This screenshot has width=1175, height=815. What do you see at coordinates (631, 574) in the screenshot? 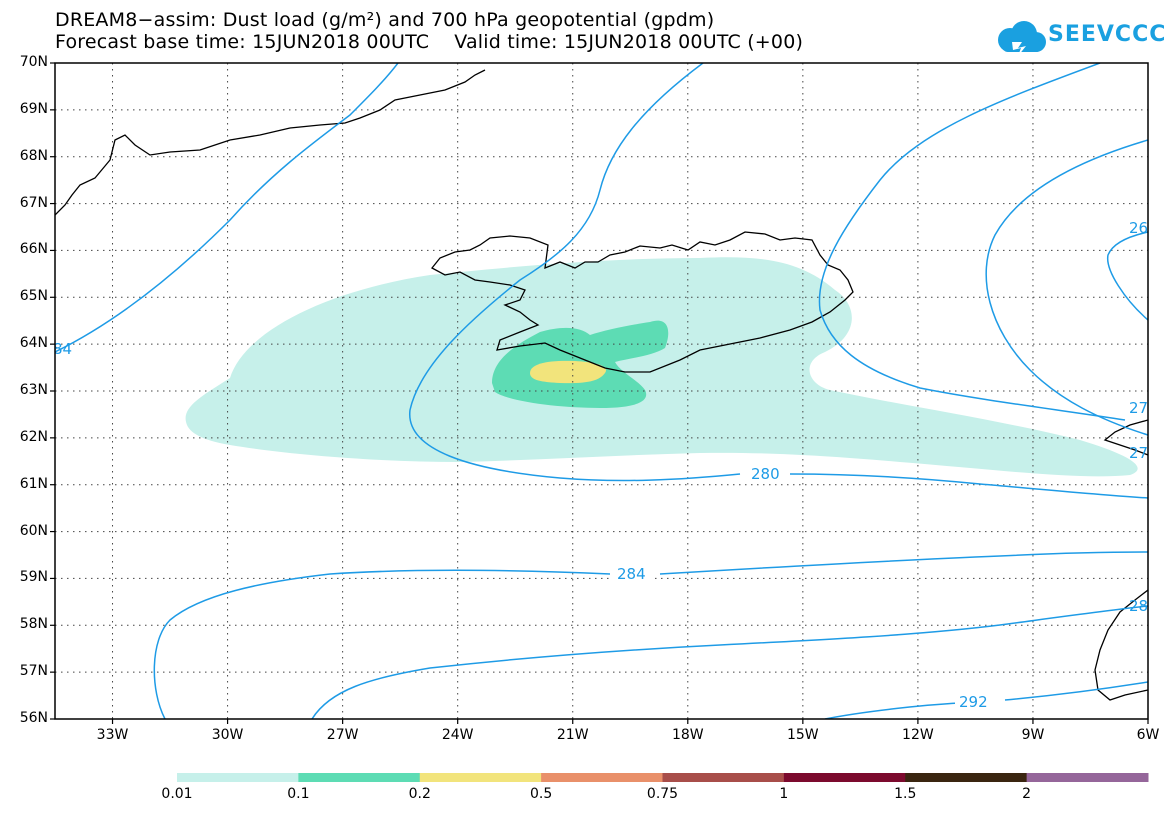
I see `contour-label-284: 284` at bounding box center [631, 574].